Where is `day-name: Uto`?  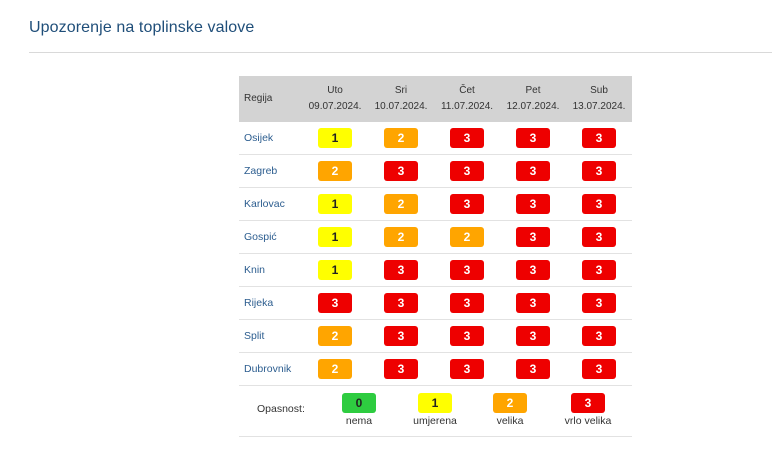
day-name: Uto is located at coordinates (335, 90).